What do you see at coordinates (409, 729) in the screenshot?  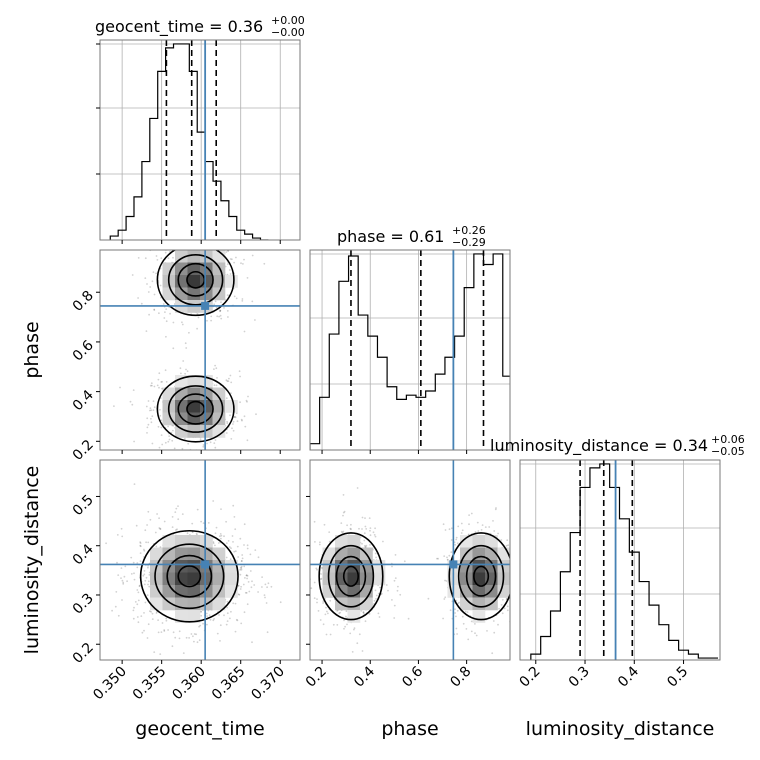 I see `xlabel-phase: phase` at bounding box center [409, 729].